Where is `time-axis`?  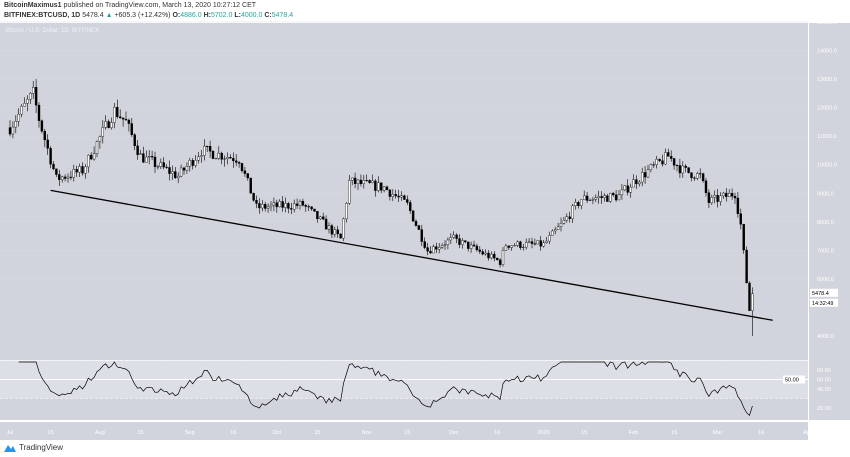
time-axis is located at coordinates (404, 431).